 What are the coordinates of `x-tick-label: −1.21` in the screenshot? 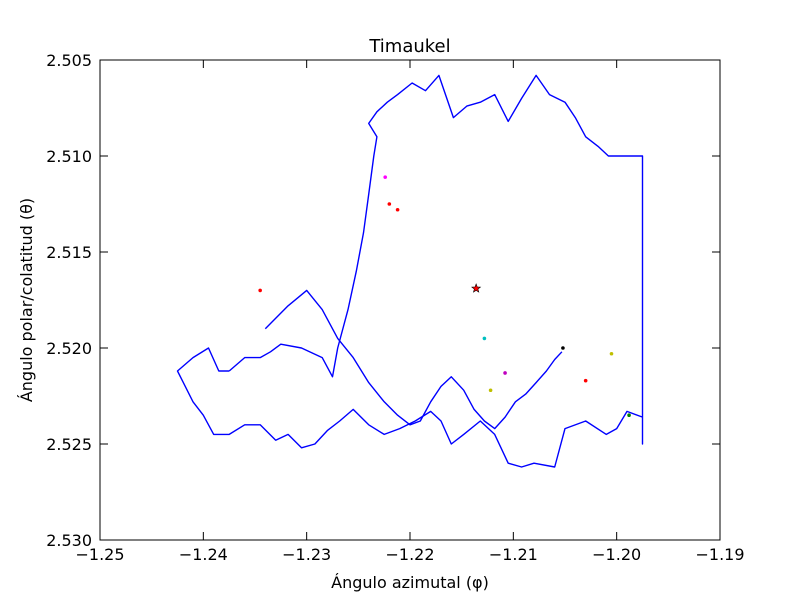 It's located at (513, 554).